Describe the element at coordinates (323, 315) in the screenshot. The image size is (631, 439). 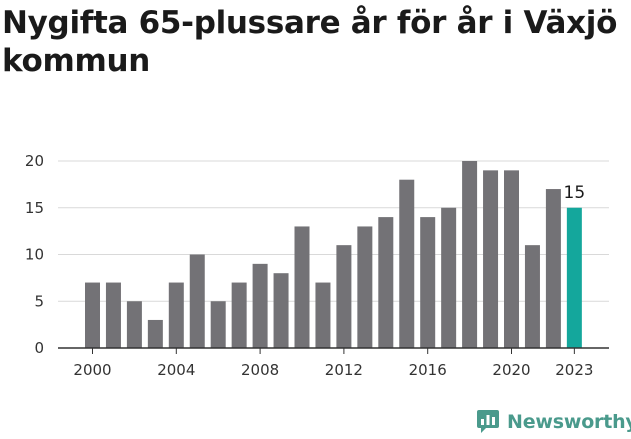
I see `bar-2011` at that location.